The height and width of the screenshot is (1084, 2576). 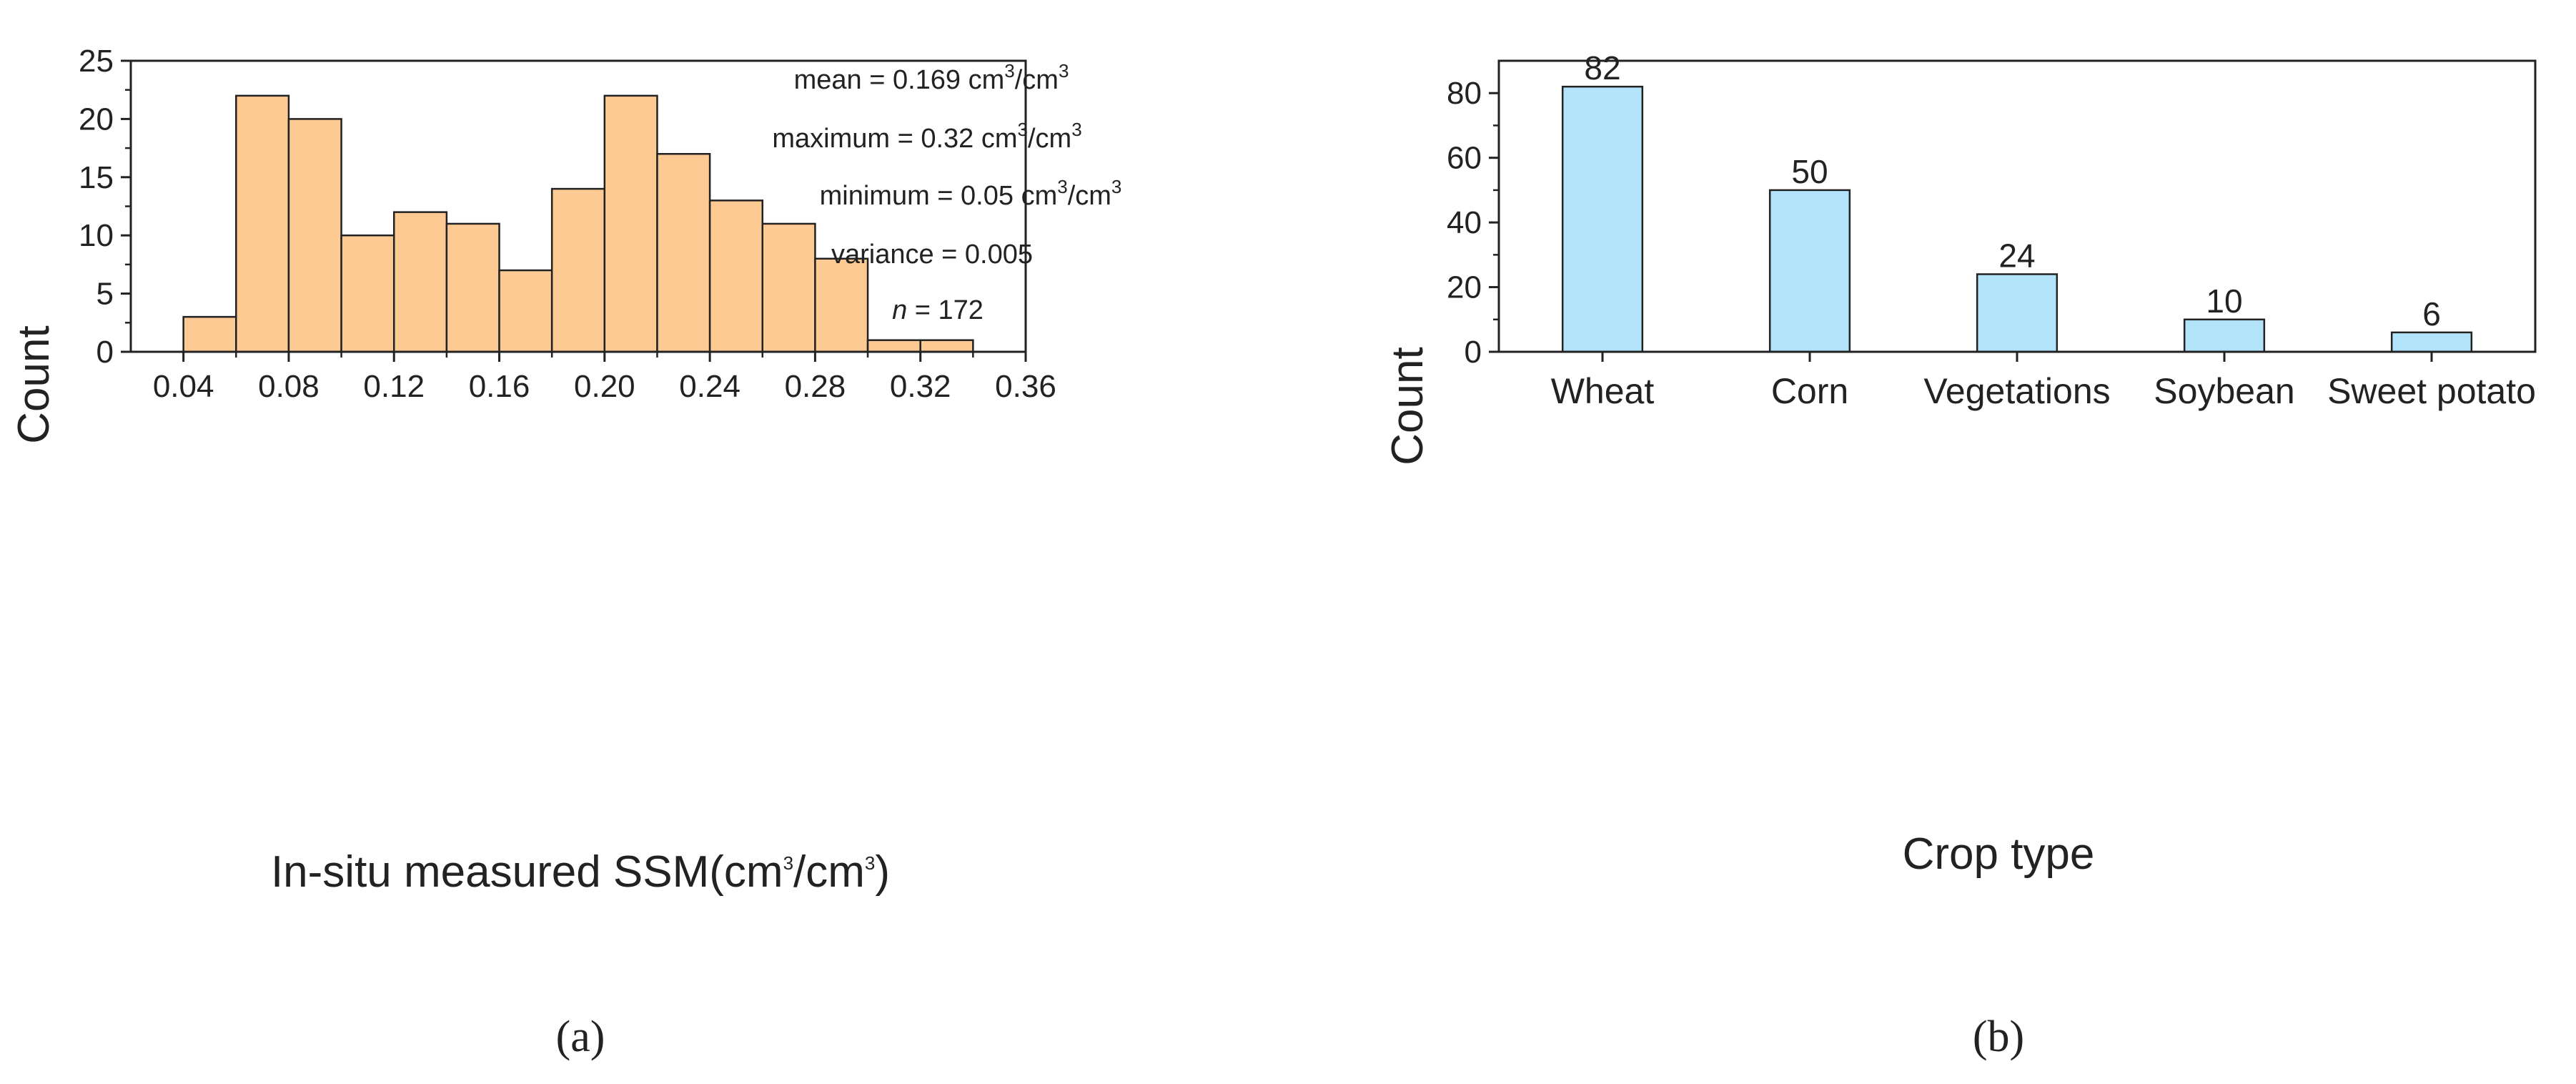 I want to click on y-axis-ticks-b: 0 20 40 60 80, so click(x=1473, y=223).